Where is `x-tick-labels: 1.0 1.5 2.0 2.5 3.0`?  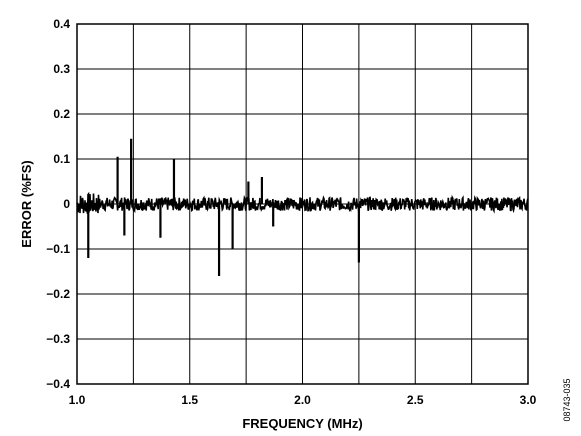
x-tick-labels: 1.0 1.5 2.0 2.5 3.0 is located at coordinates (303, 400).